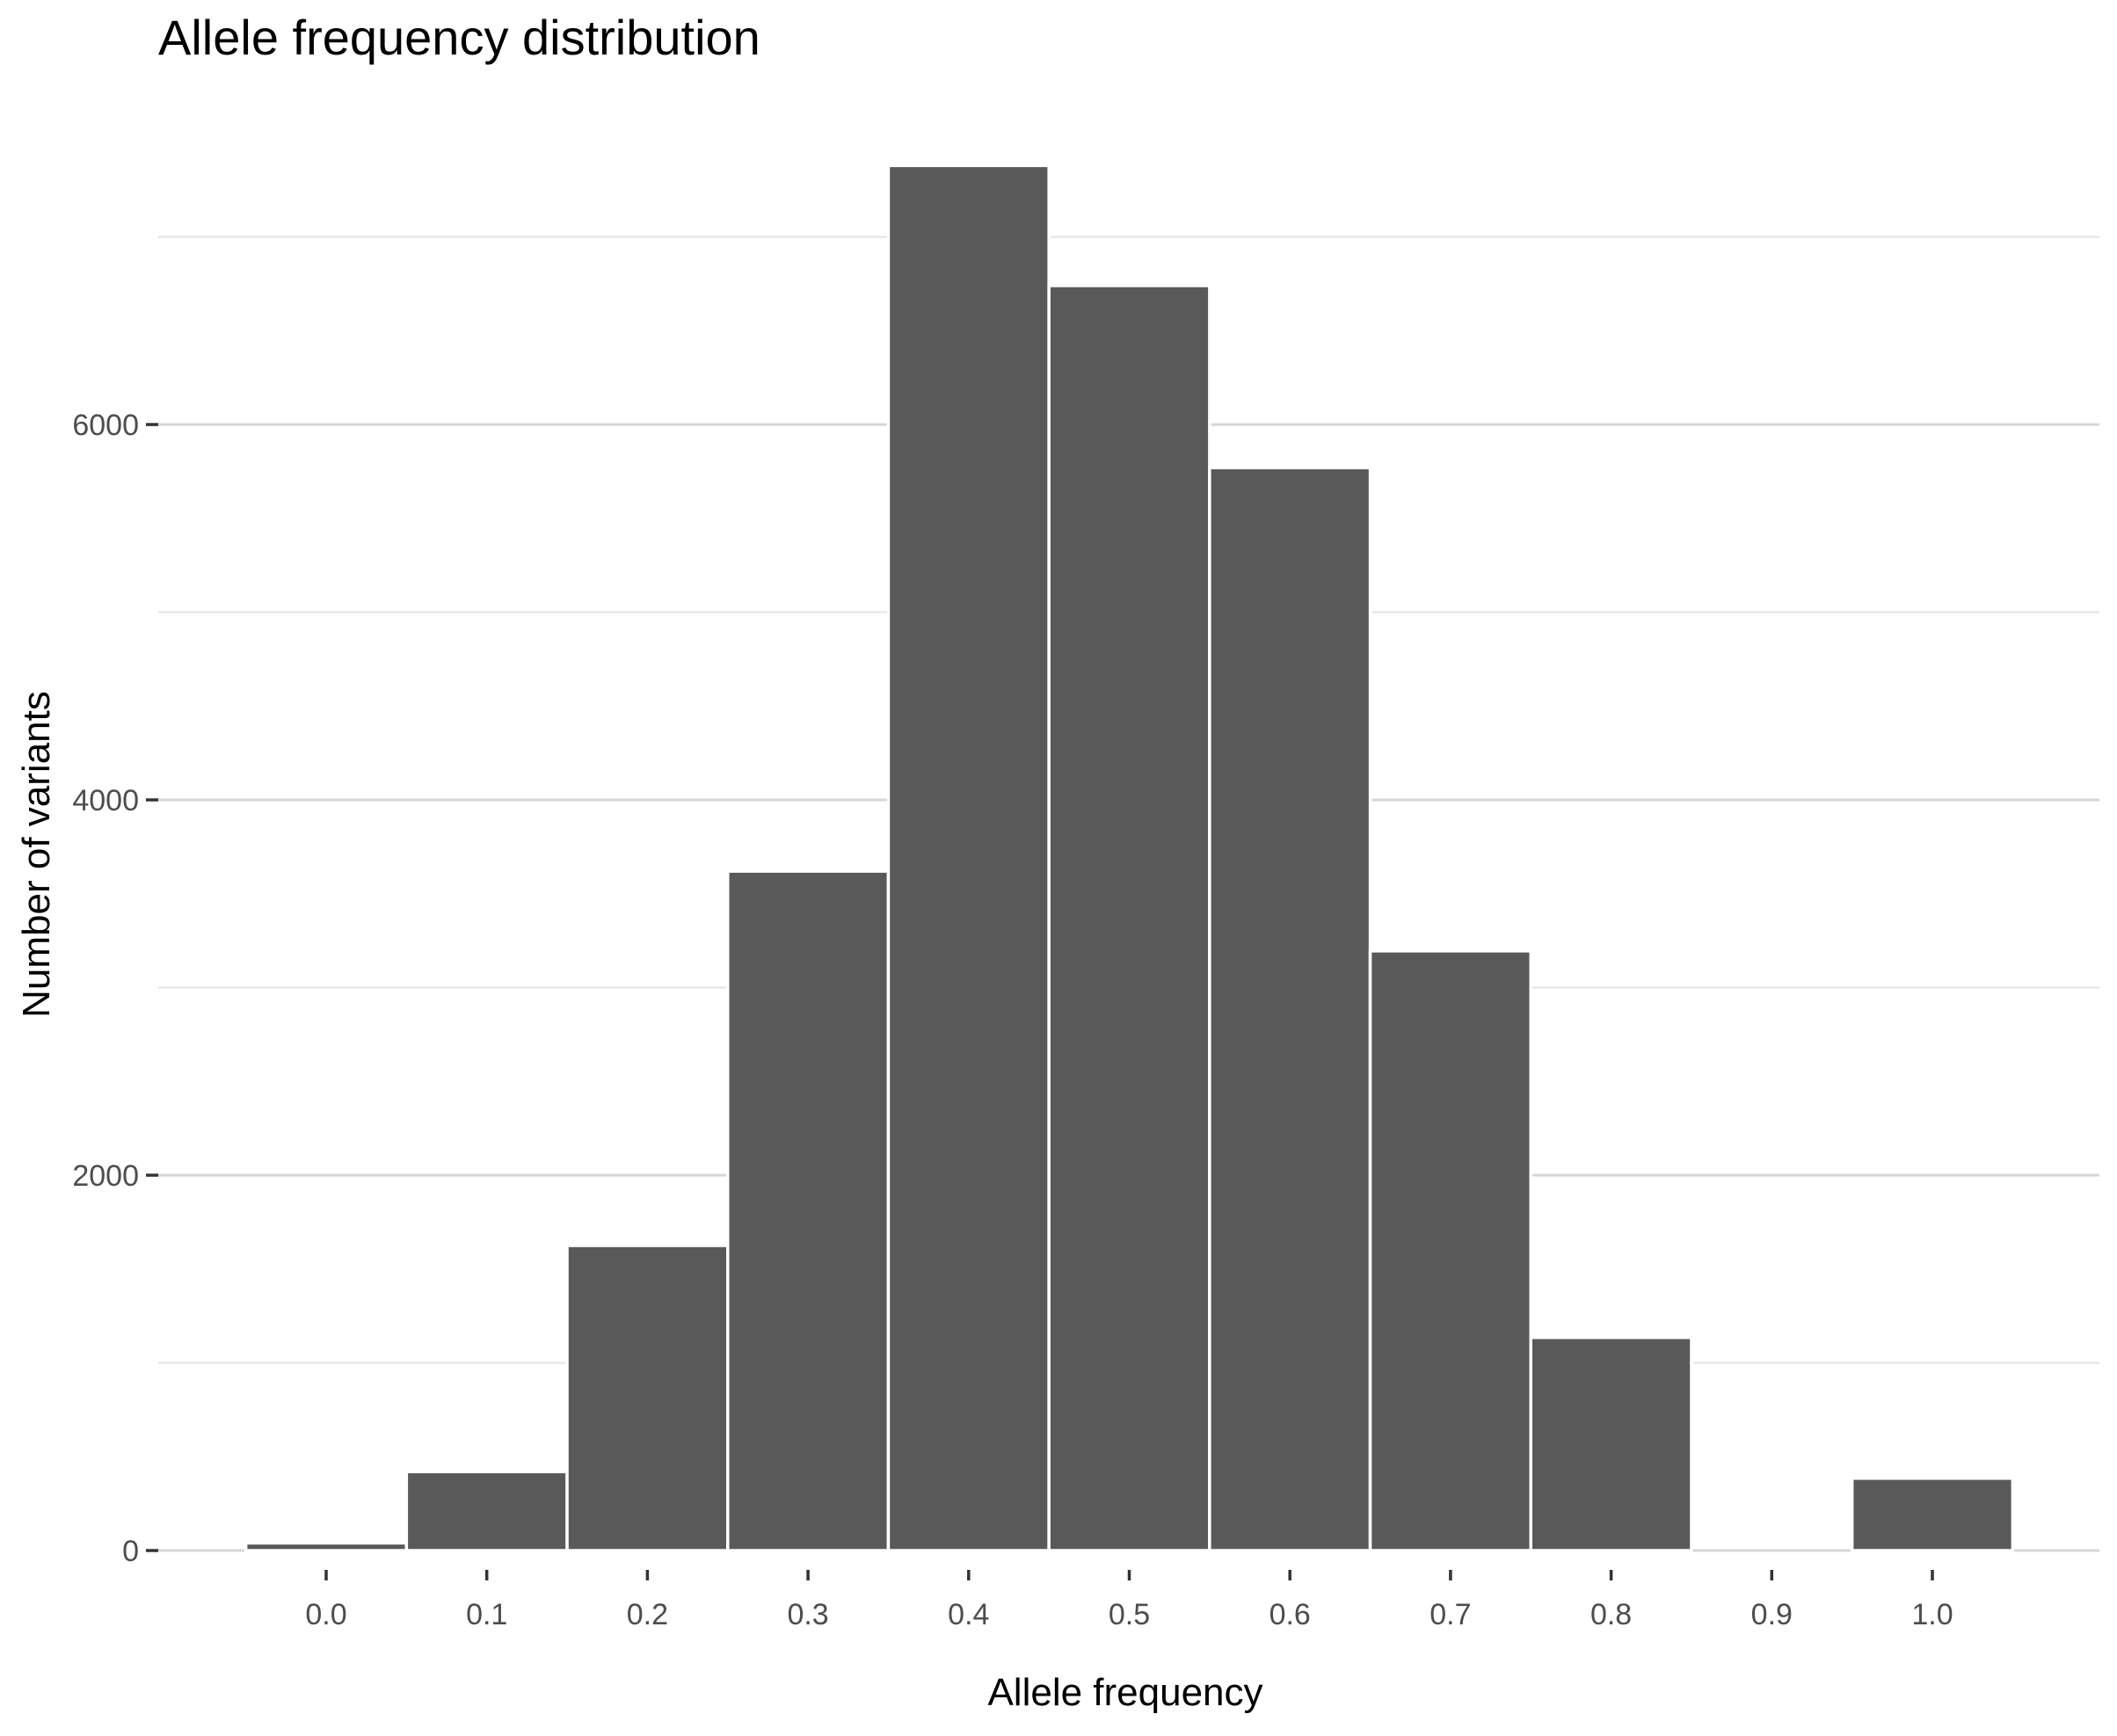 This screenshot has height=1736, width=2117. What do you see at coordinates (808, 1210) in the screenshot?
I see `bar-0.3` at bounding box center [808, 1210].